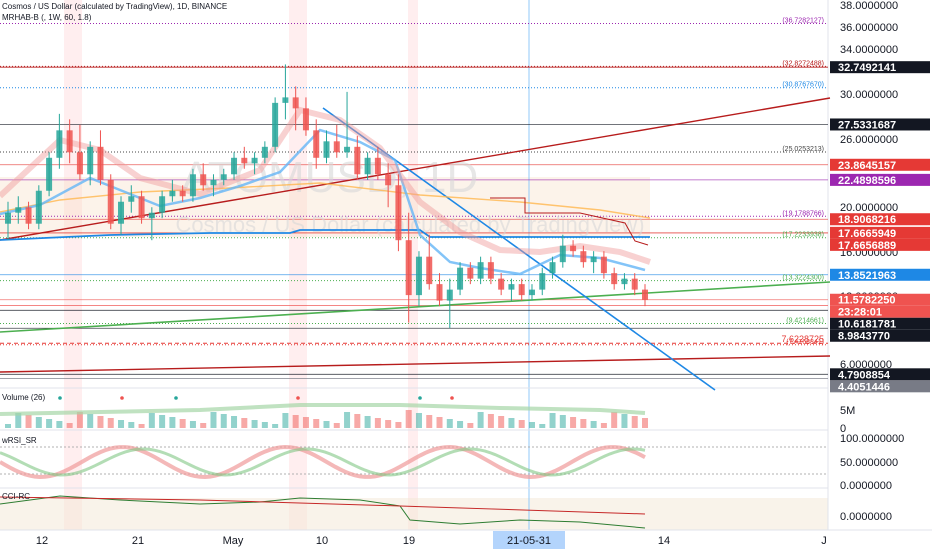 This screenshot has width=932, height=555. What do you see at coordinates (867, 181) in the screenshot?
I see `level-badge-3: 22.4898596` at bounding box center [867, 181].